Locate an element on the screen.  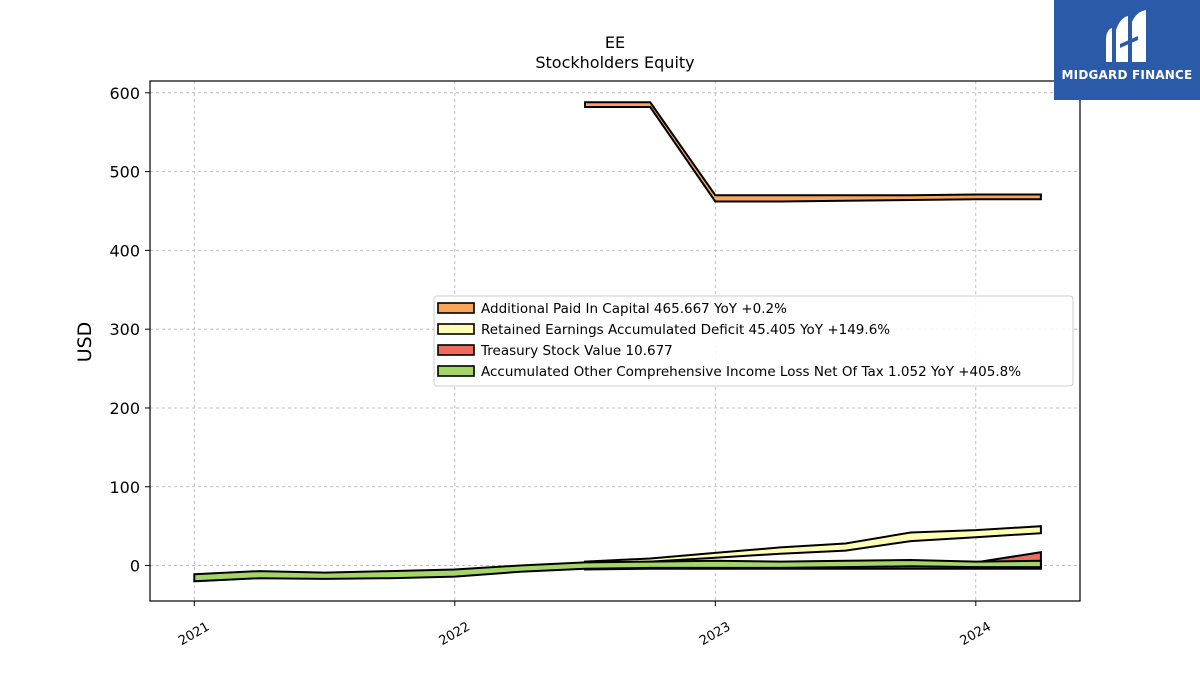
logo-mark-icon is located at coordinates (1126, 36).